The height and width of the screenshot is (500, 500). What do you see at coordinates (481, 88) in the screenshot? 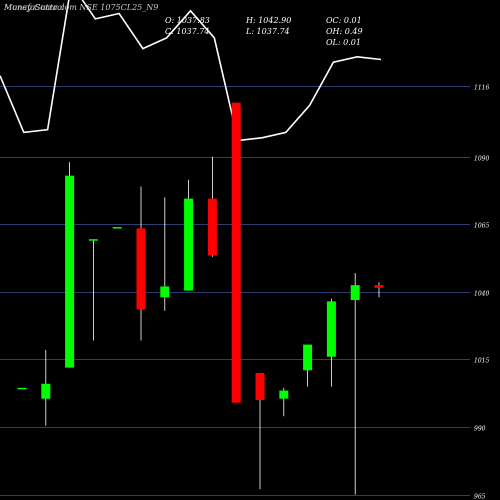
I see `y-tick-label: 1116` at bounding box center [481, 88].